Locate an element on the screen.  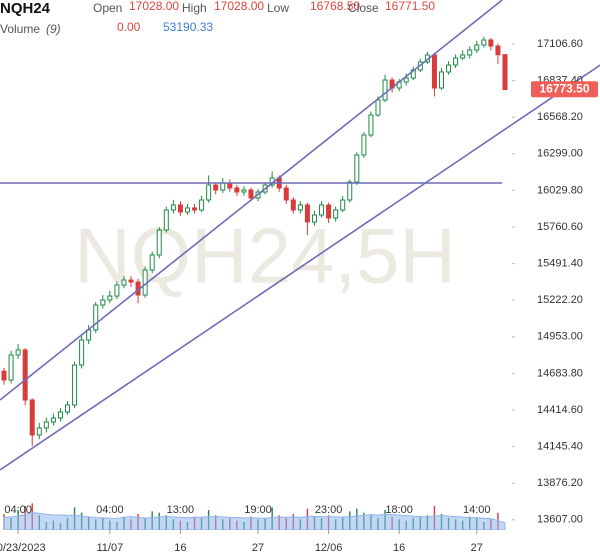
x-tick-label: 19:00 is located at coordinates (258, 510).